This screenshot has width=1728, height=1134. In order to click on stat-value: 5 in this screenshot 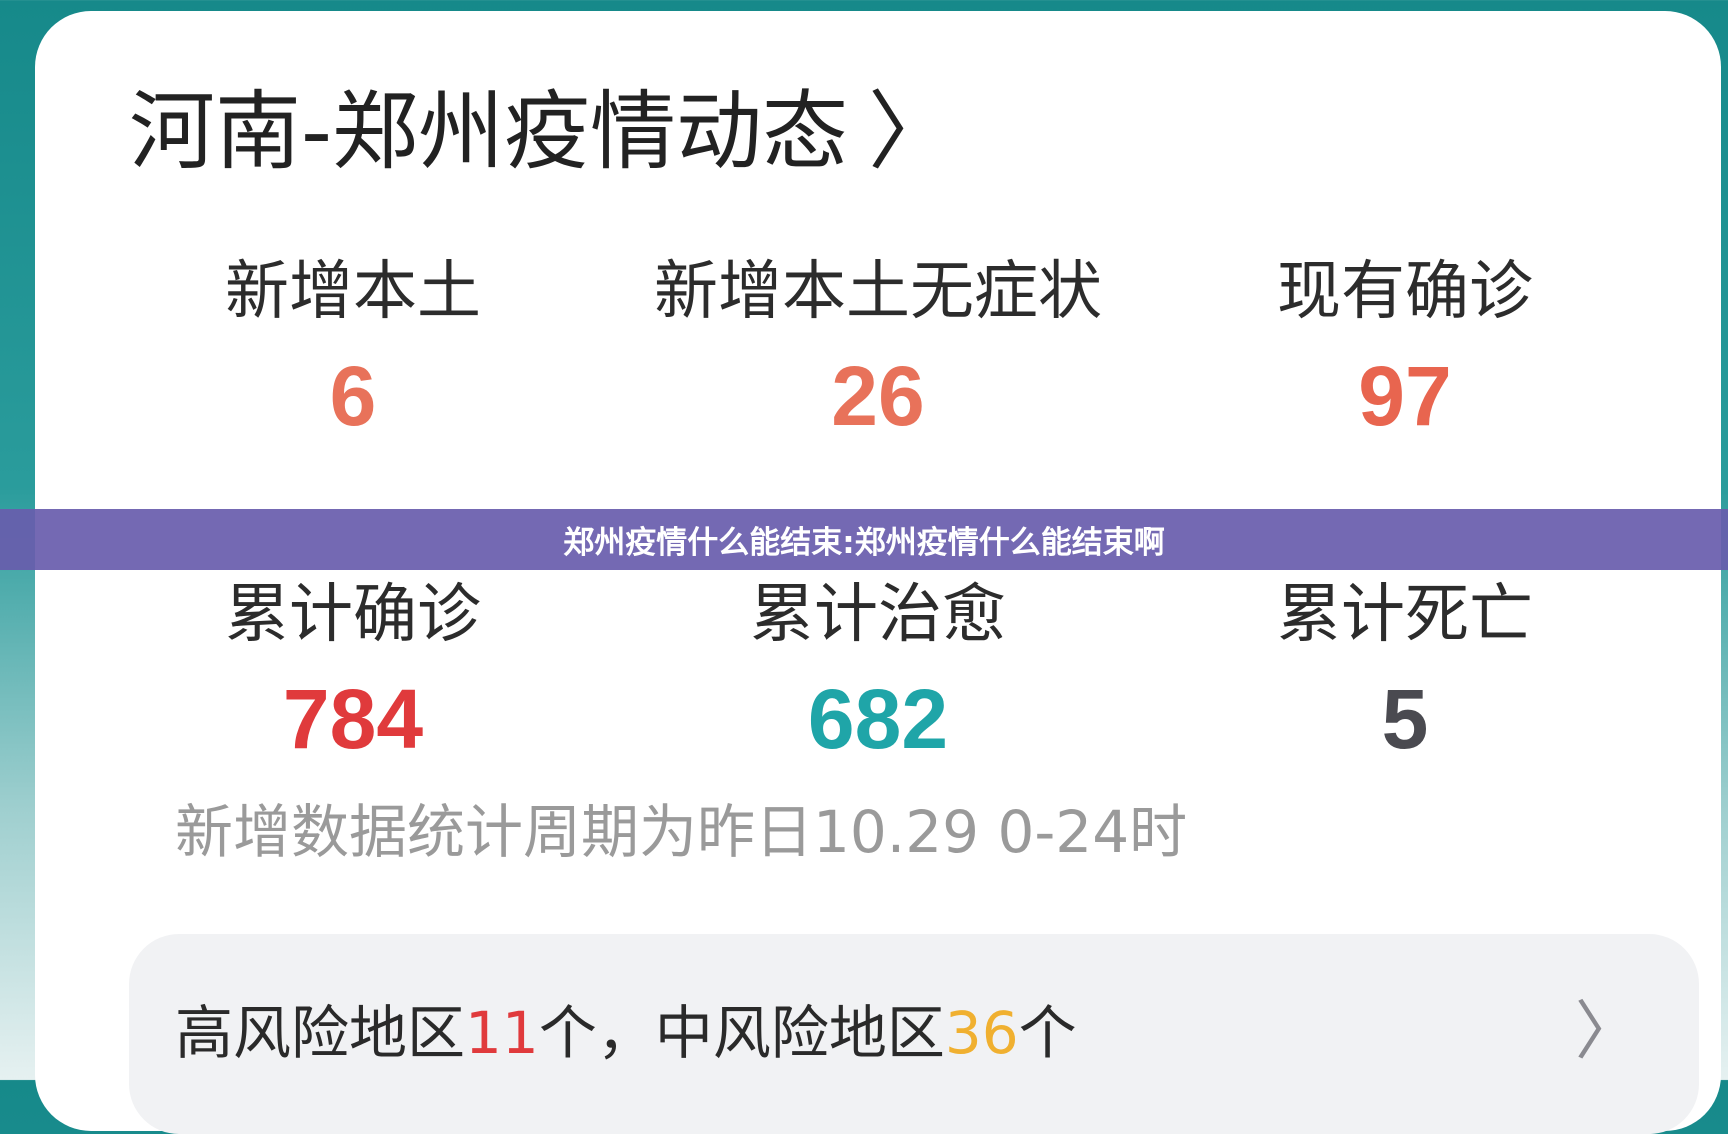, I will do `click(1405, 719)`.